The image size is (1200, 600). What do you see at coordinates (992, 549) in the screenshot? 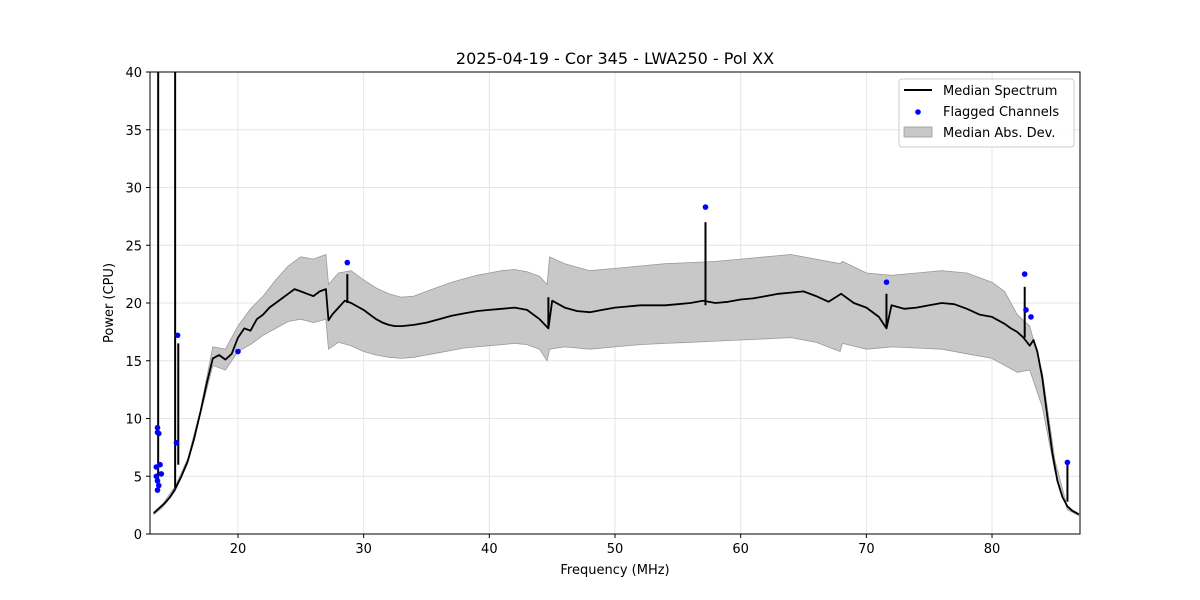
I see `x-tick-label: 80` at bounding box center [992, 549].